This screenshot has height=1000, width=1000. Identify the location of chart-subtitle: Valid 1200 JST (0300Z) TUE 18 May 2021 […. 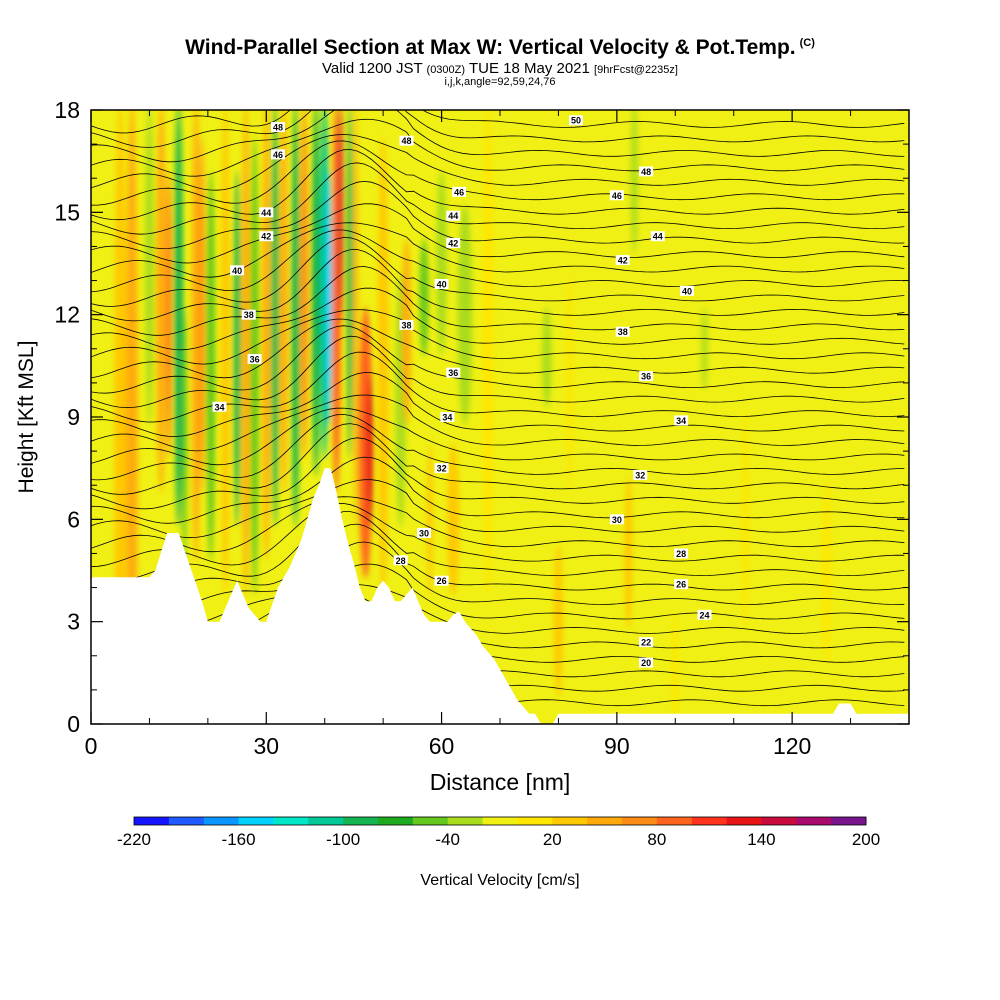
(500, 68).